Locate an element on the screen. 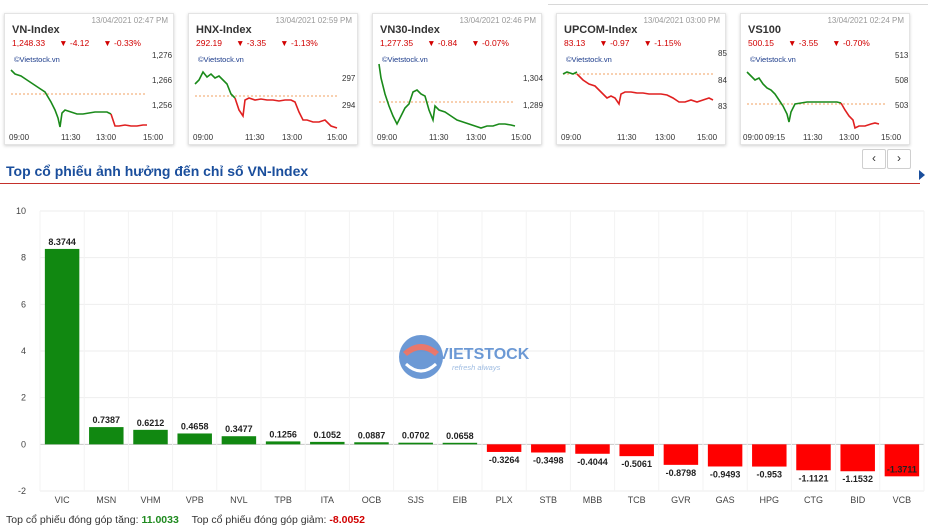  x-tick-label: VPB is located at coordinates (195, 500).